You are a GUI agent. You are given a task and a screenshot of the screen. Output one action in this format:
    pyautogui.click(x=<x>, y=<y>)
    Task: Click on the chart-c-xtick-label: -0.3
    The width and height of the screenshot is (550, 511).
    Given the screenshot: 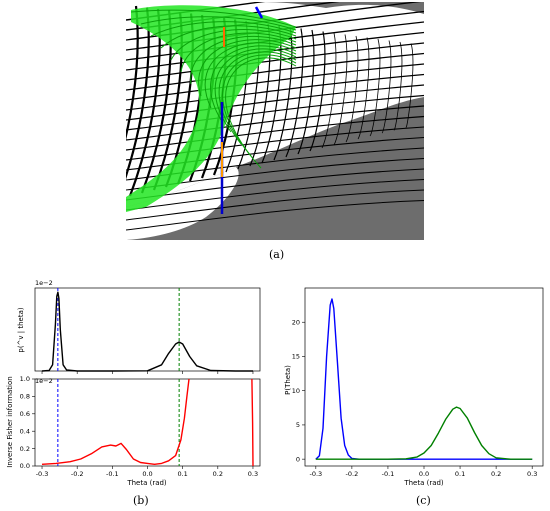 What is the action you would take?
    pyautogui.click(x=315, y=474)
    